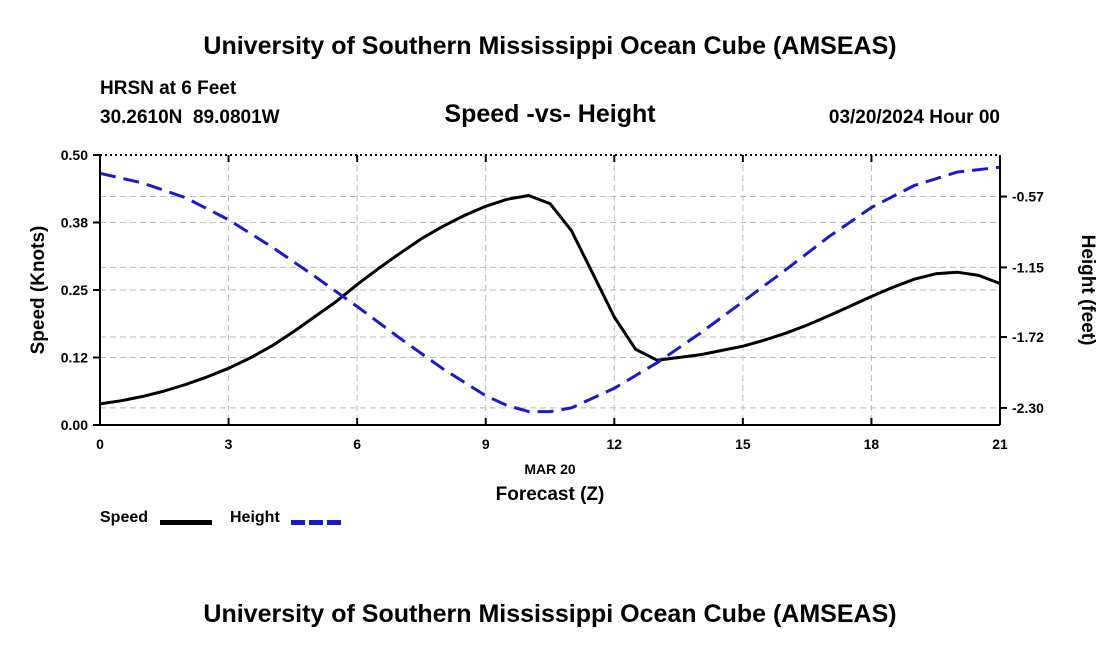  What do you see at coordinates (74, 425) in the screenshot?
I see `y-tick-label: 0.00` at bounding box center [74, 425].